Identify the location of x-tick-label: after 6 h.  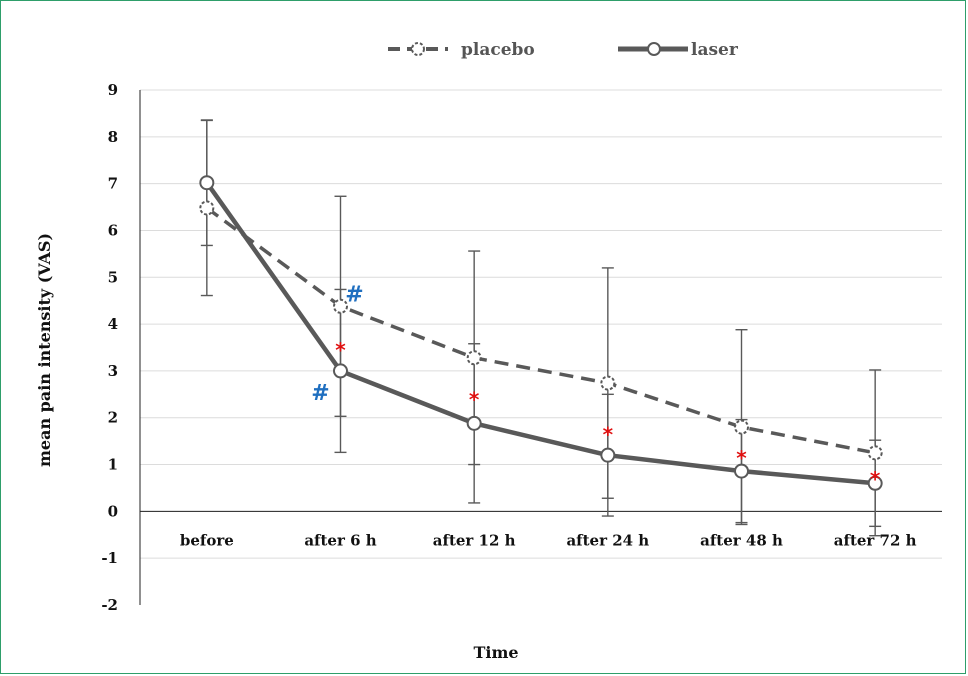
(340, 540).